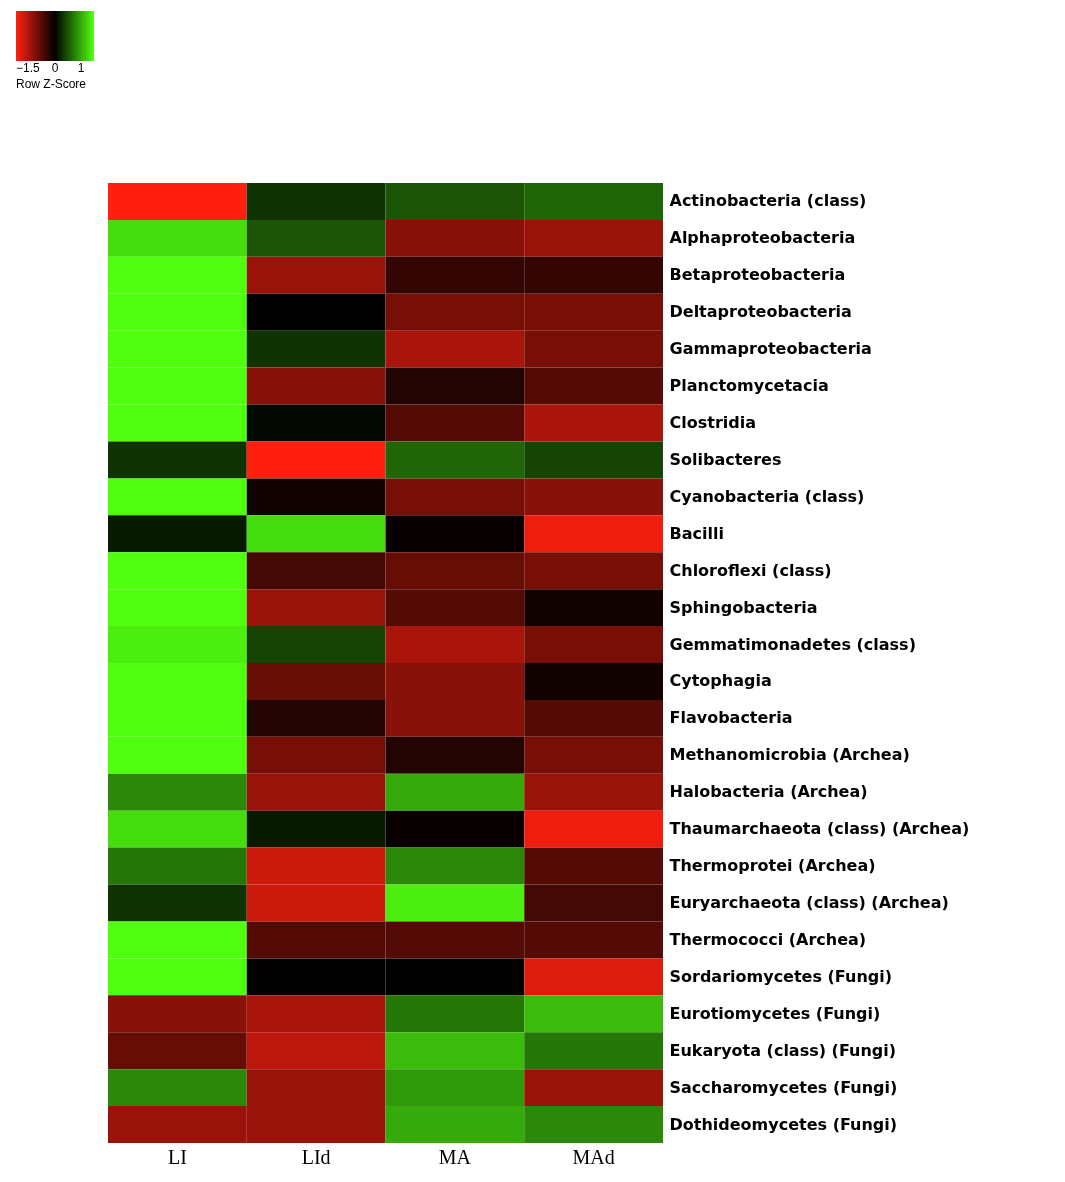  What do you see at coordinates (762, 238) in the screenshot?
I see `y-tick-label: Alphaproteobacteria` at bounding box center [762, 238].